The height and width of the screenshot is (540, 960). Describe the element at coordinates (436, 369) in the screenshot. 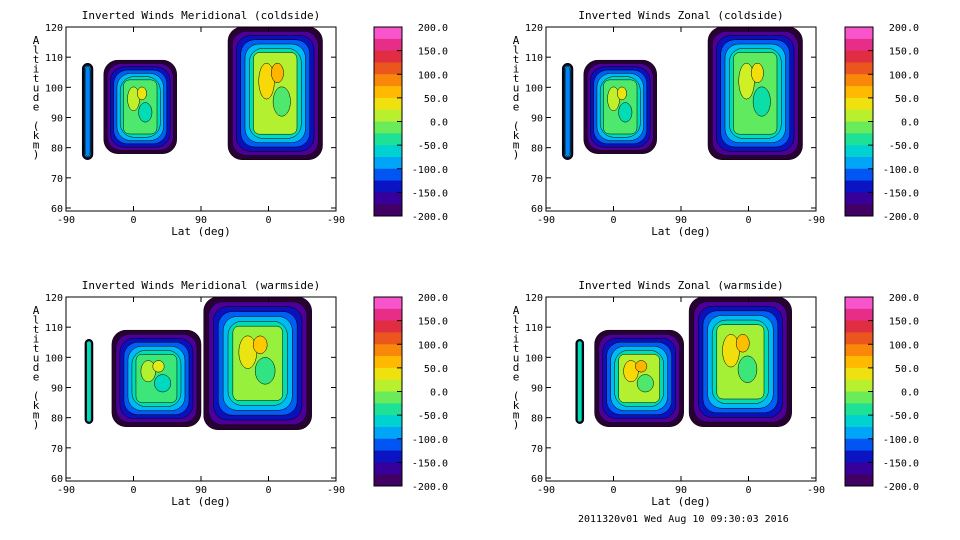

I see `colorbar-tick-label: 50.0` at that location.